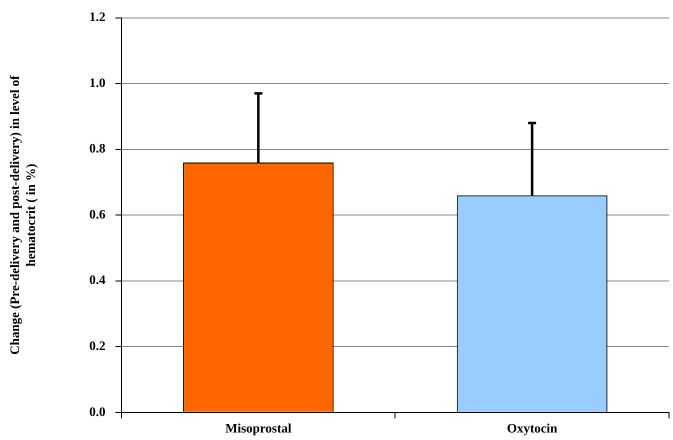 The width and height of the screenshot is (673, 440). What do you see at coordinates (258, 428) in the screenshot?
I see `x-tick-label: Misoprostal` at bounding box center [258, 428].